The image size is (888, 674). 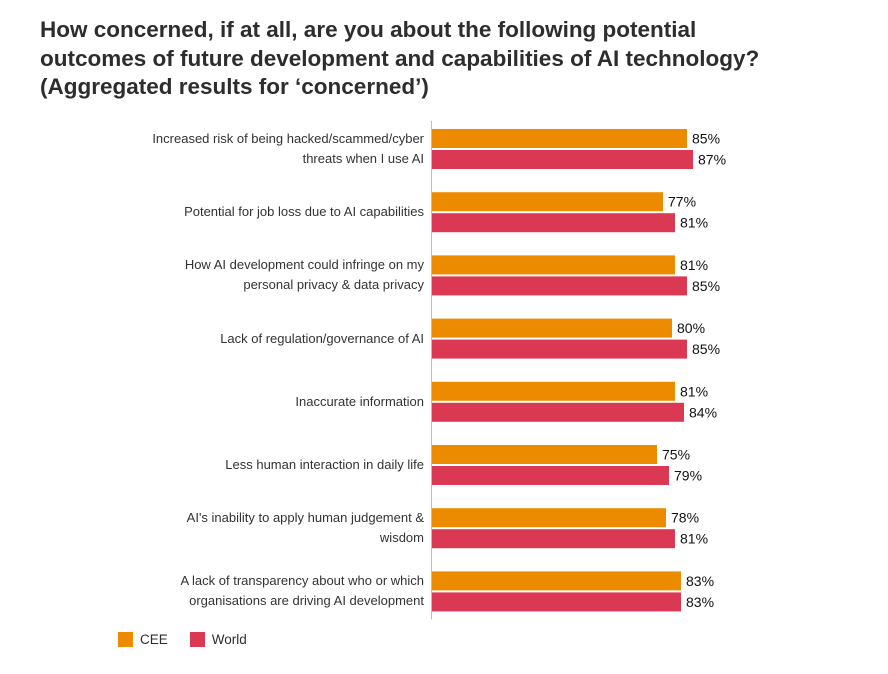 What do you see at coordinates (712, 160) in the screenshot?
I see `data-label-world: 87%` at bounding box center [712, 160].